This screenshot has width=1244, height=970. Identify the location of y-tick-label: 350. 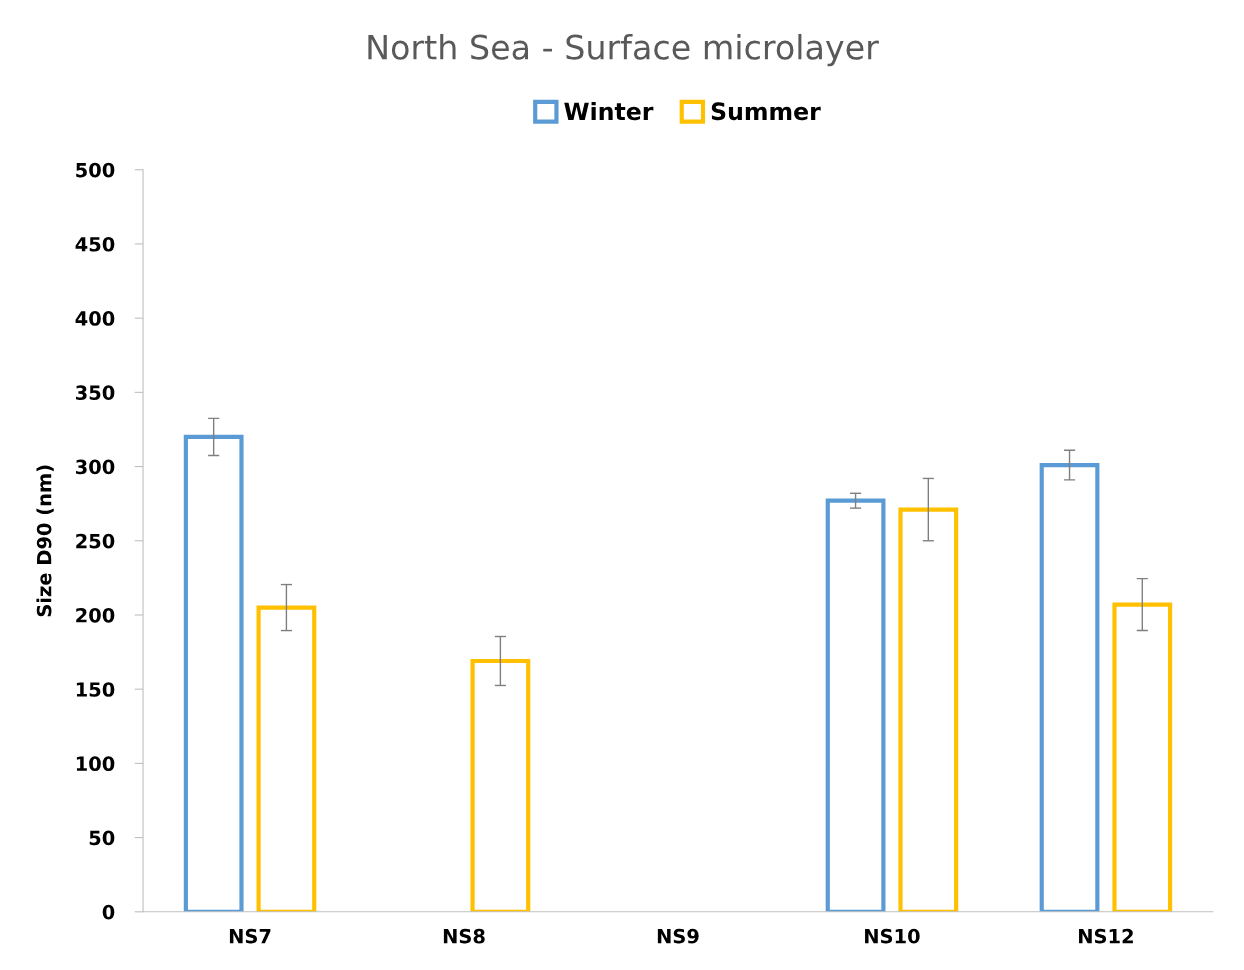
(95, 393).